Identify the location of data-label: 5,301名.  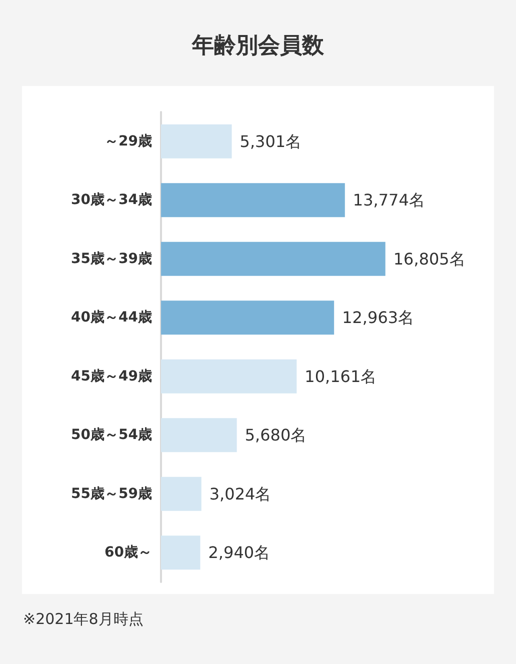
(271, 141).